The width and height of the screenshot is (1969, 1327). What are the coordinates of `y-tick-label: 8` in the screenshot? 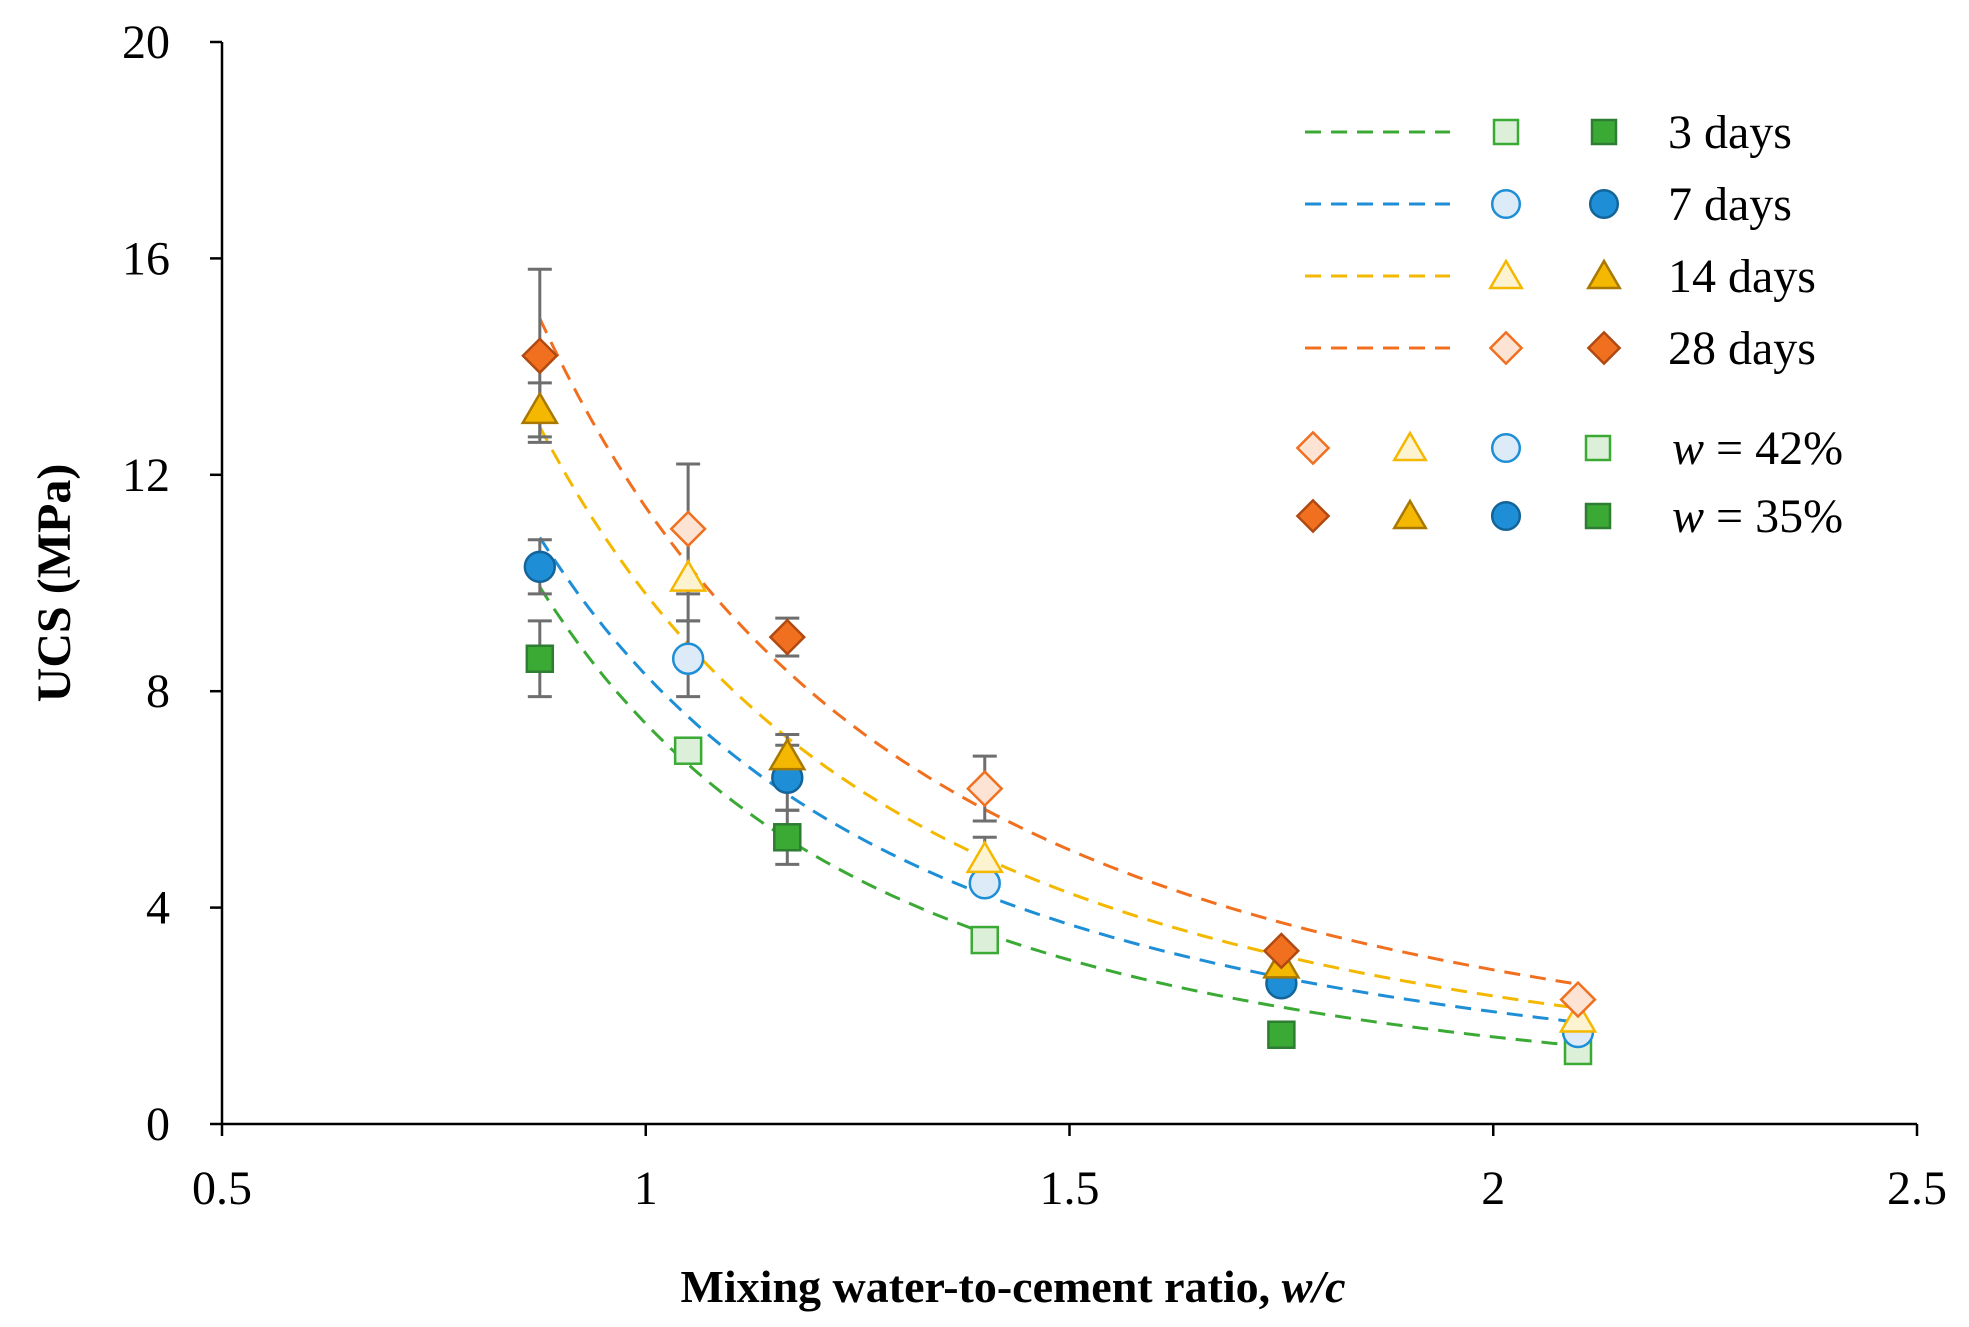 It's located at (158, 691).